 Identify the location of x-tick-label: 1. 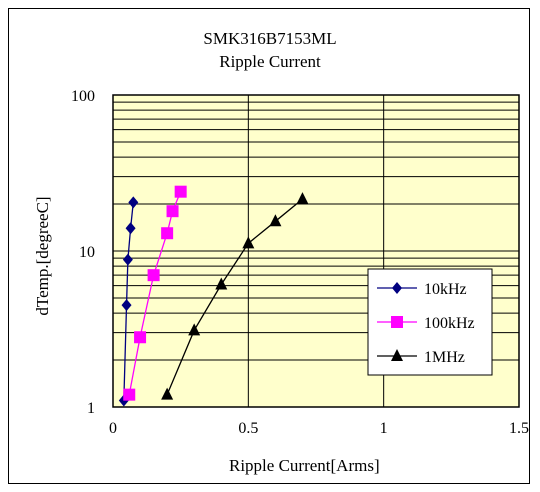
(384, 428).